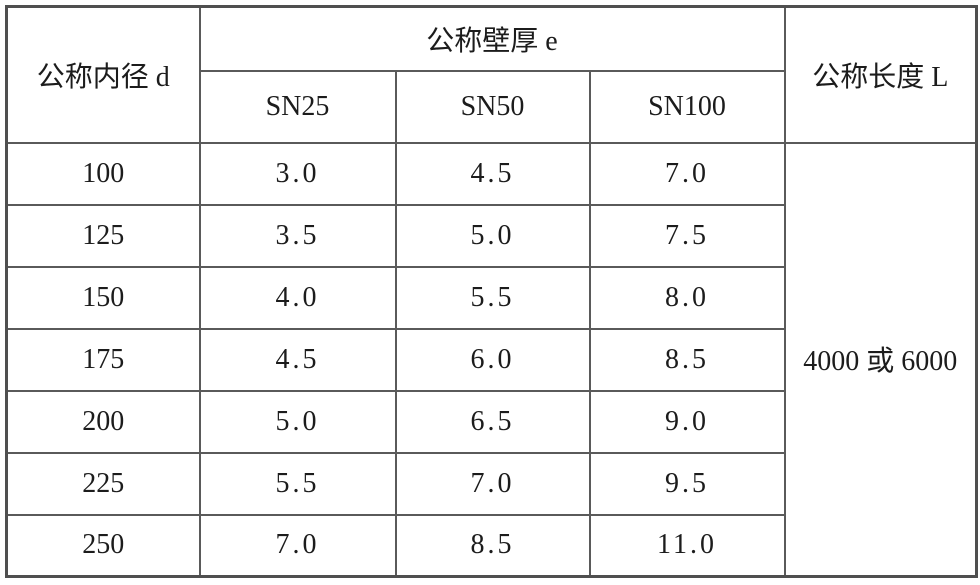 This screenshot has height=585, width=980. What do you see at coordinates (103, 235) in the screenshot?
I see `diameter-cell: 125` at bounding box center [103, 235].